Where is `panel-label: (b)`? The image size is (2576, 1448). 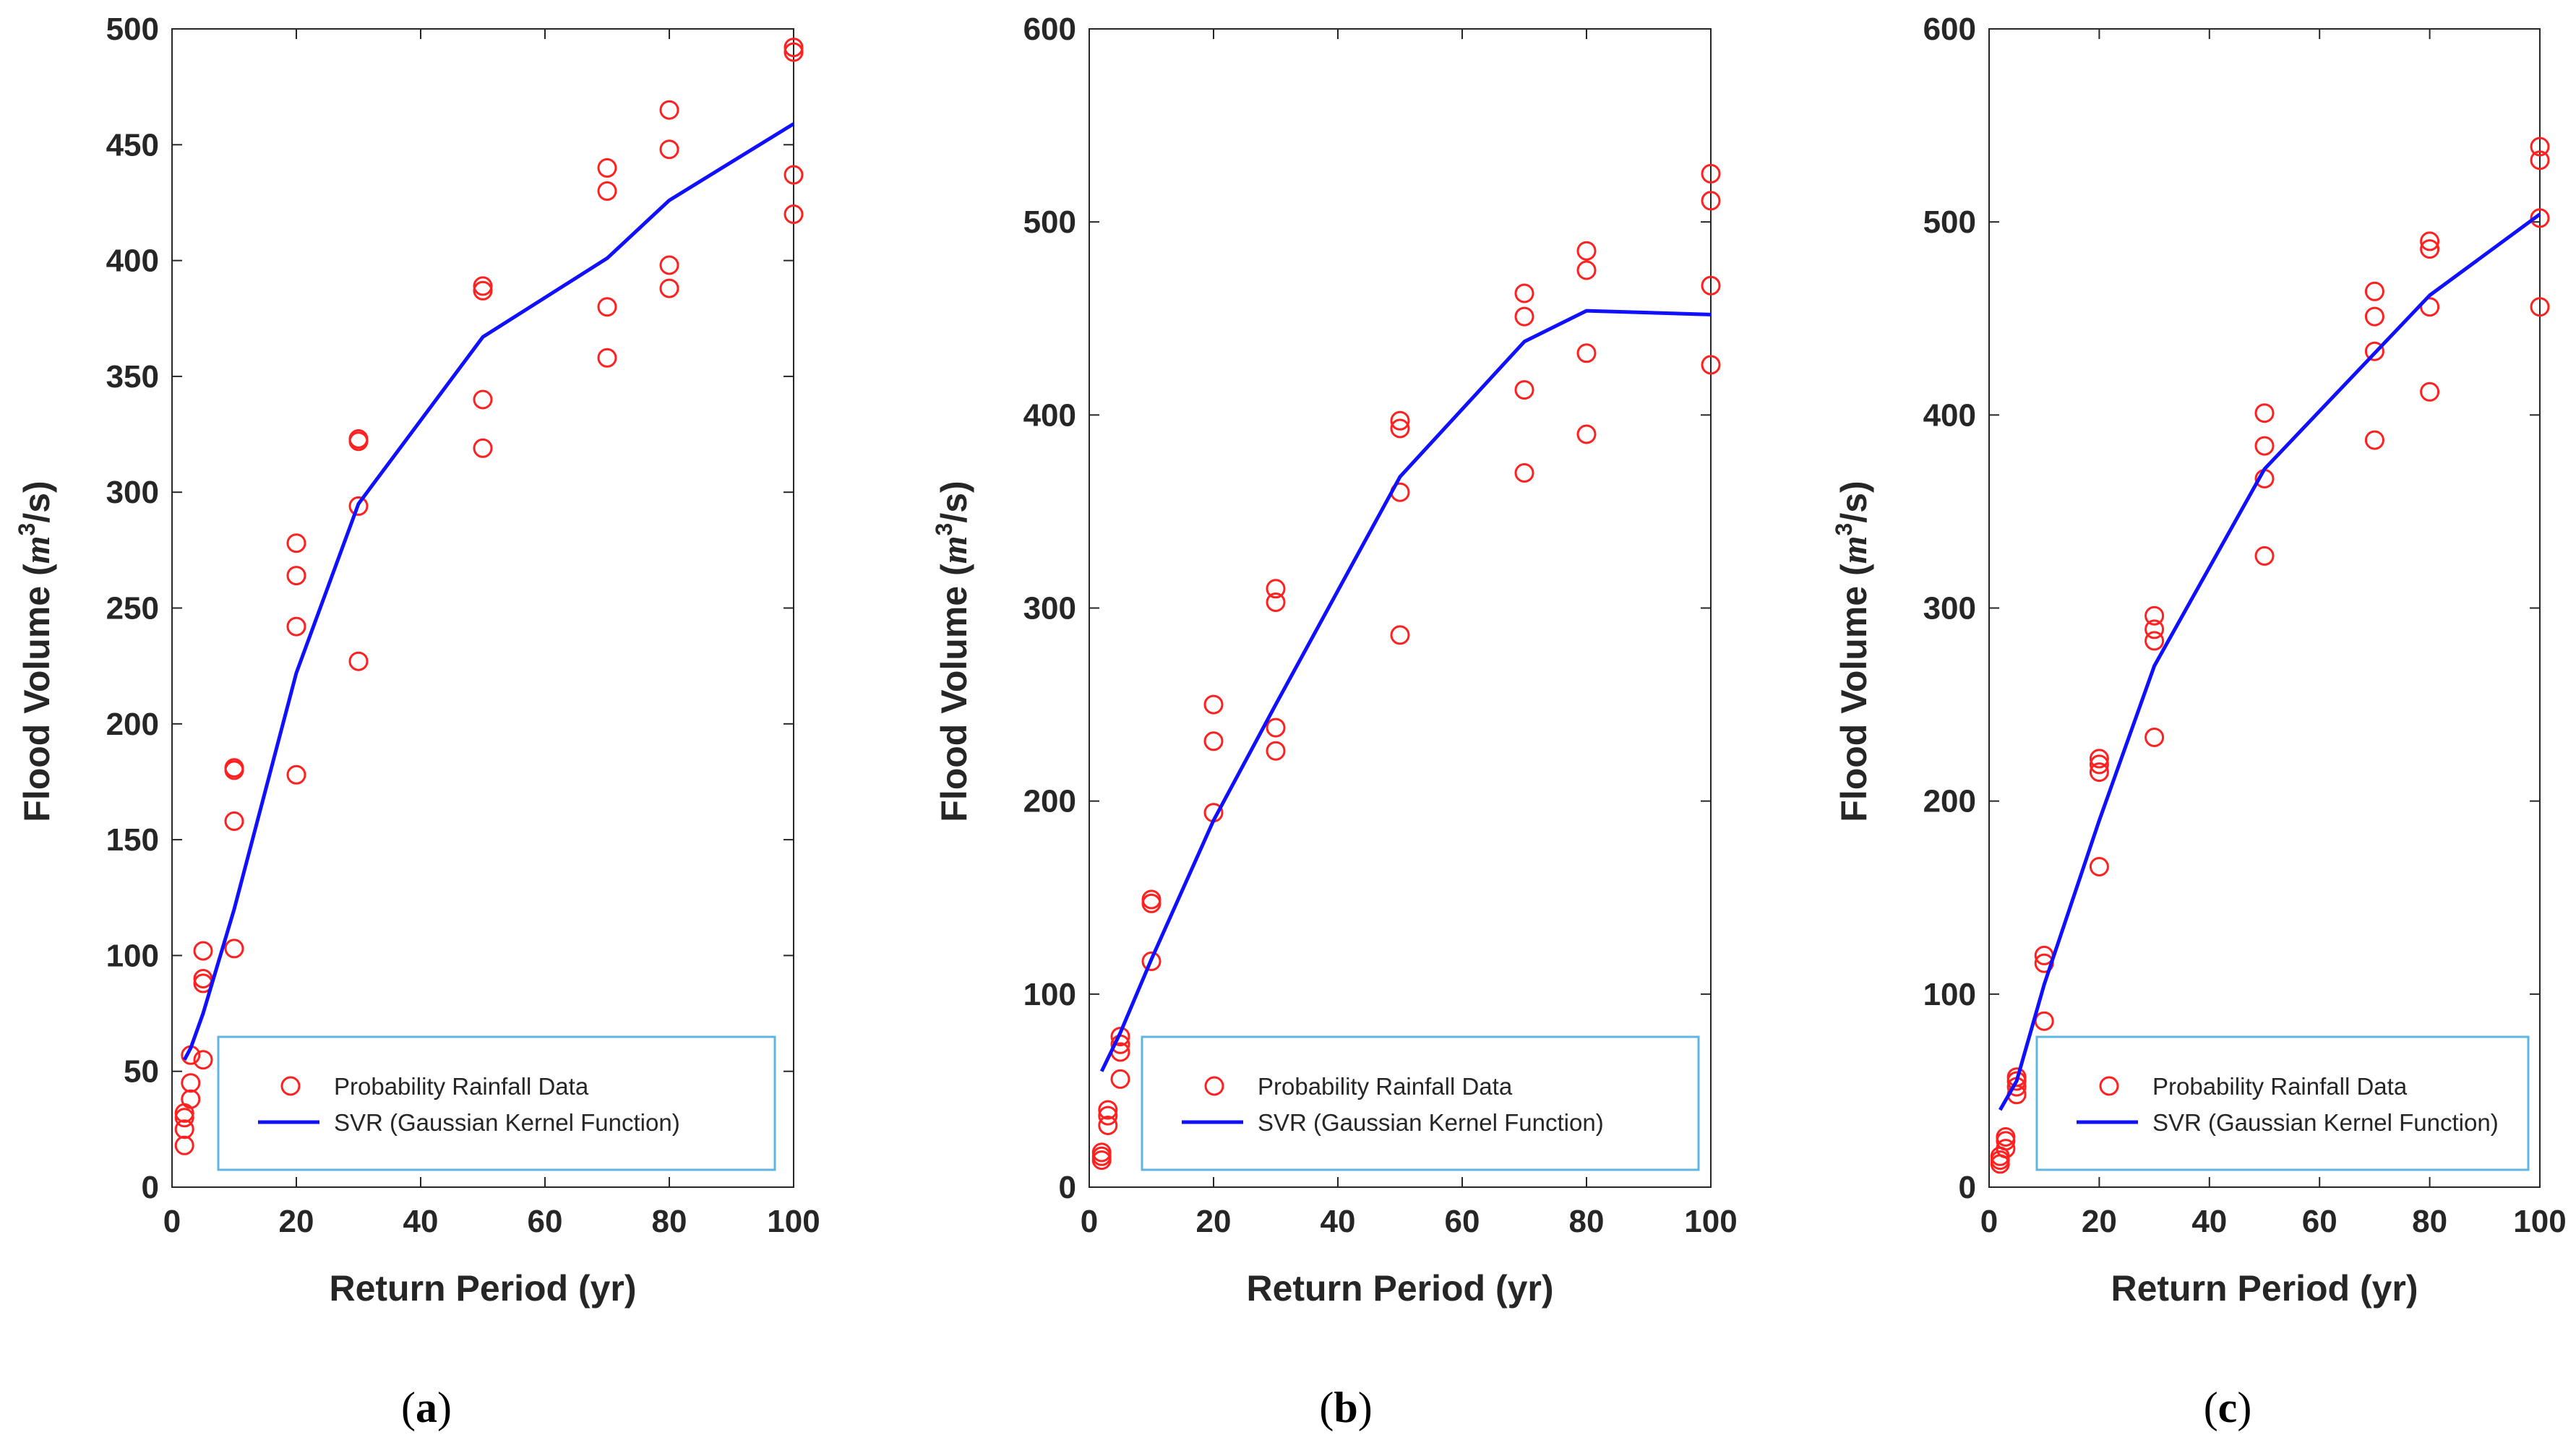
panel-label: (b) is located at coordinates (1346, 1407).